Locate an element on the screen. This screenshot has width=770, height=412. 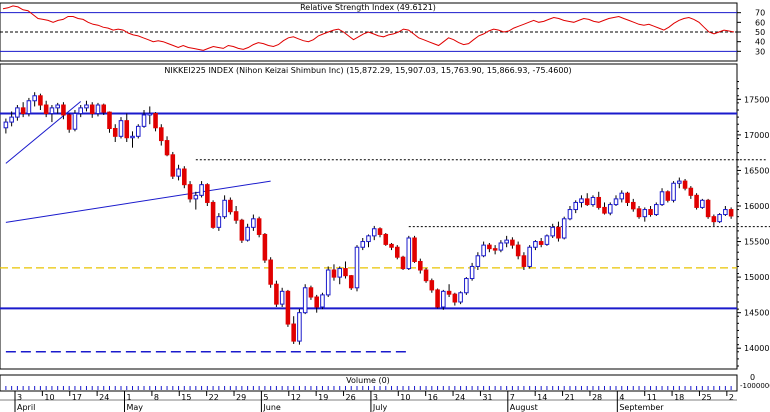
volume-tick-0: 0 is located at coordinates (752, 377).